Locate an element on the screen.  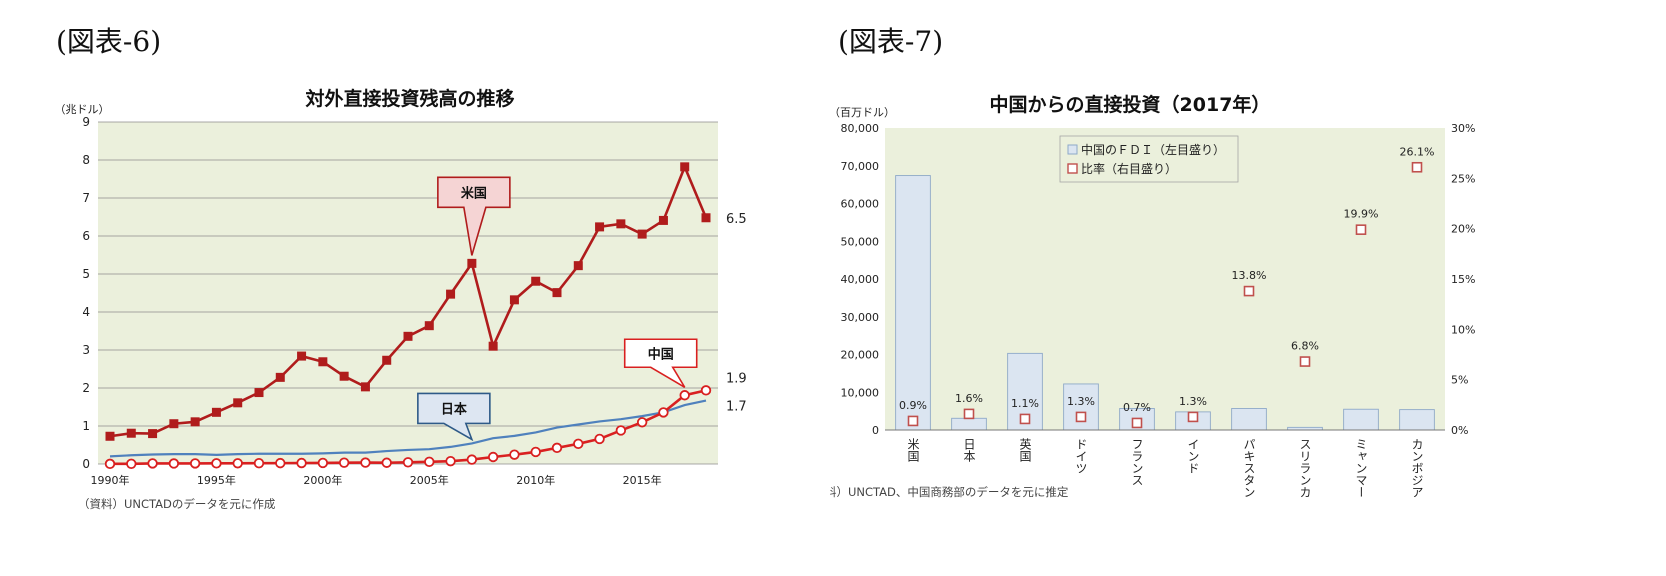
y-tick-label: 3 is located at coordinates (86, 350).